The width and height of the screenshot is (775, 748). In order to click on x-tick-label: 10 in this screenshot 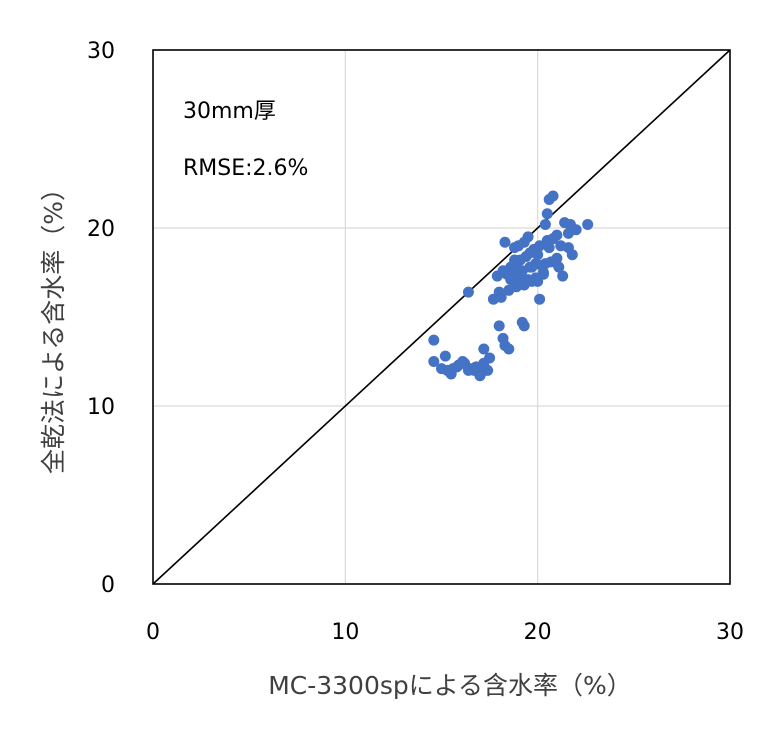, I will do `click(345, 632)`.